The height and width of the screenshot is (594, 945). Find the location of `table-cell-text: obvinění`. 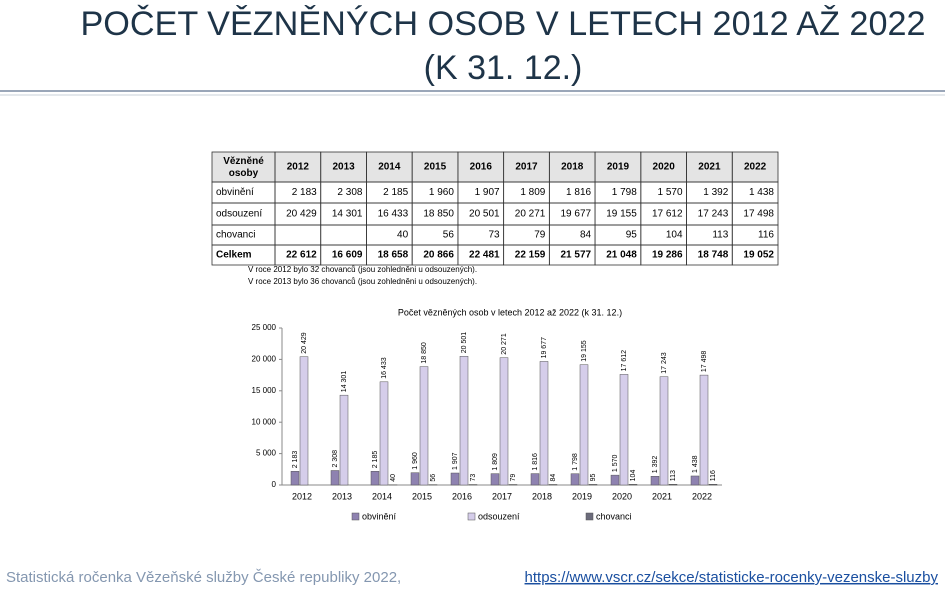

table-cell-text: obvinění is located at coordinates (235, 192).